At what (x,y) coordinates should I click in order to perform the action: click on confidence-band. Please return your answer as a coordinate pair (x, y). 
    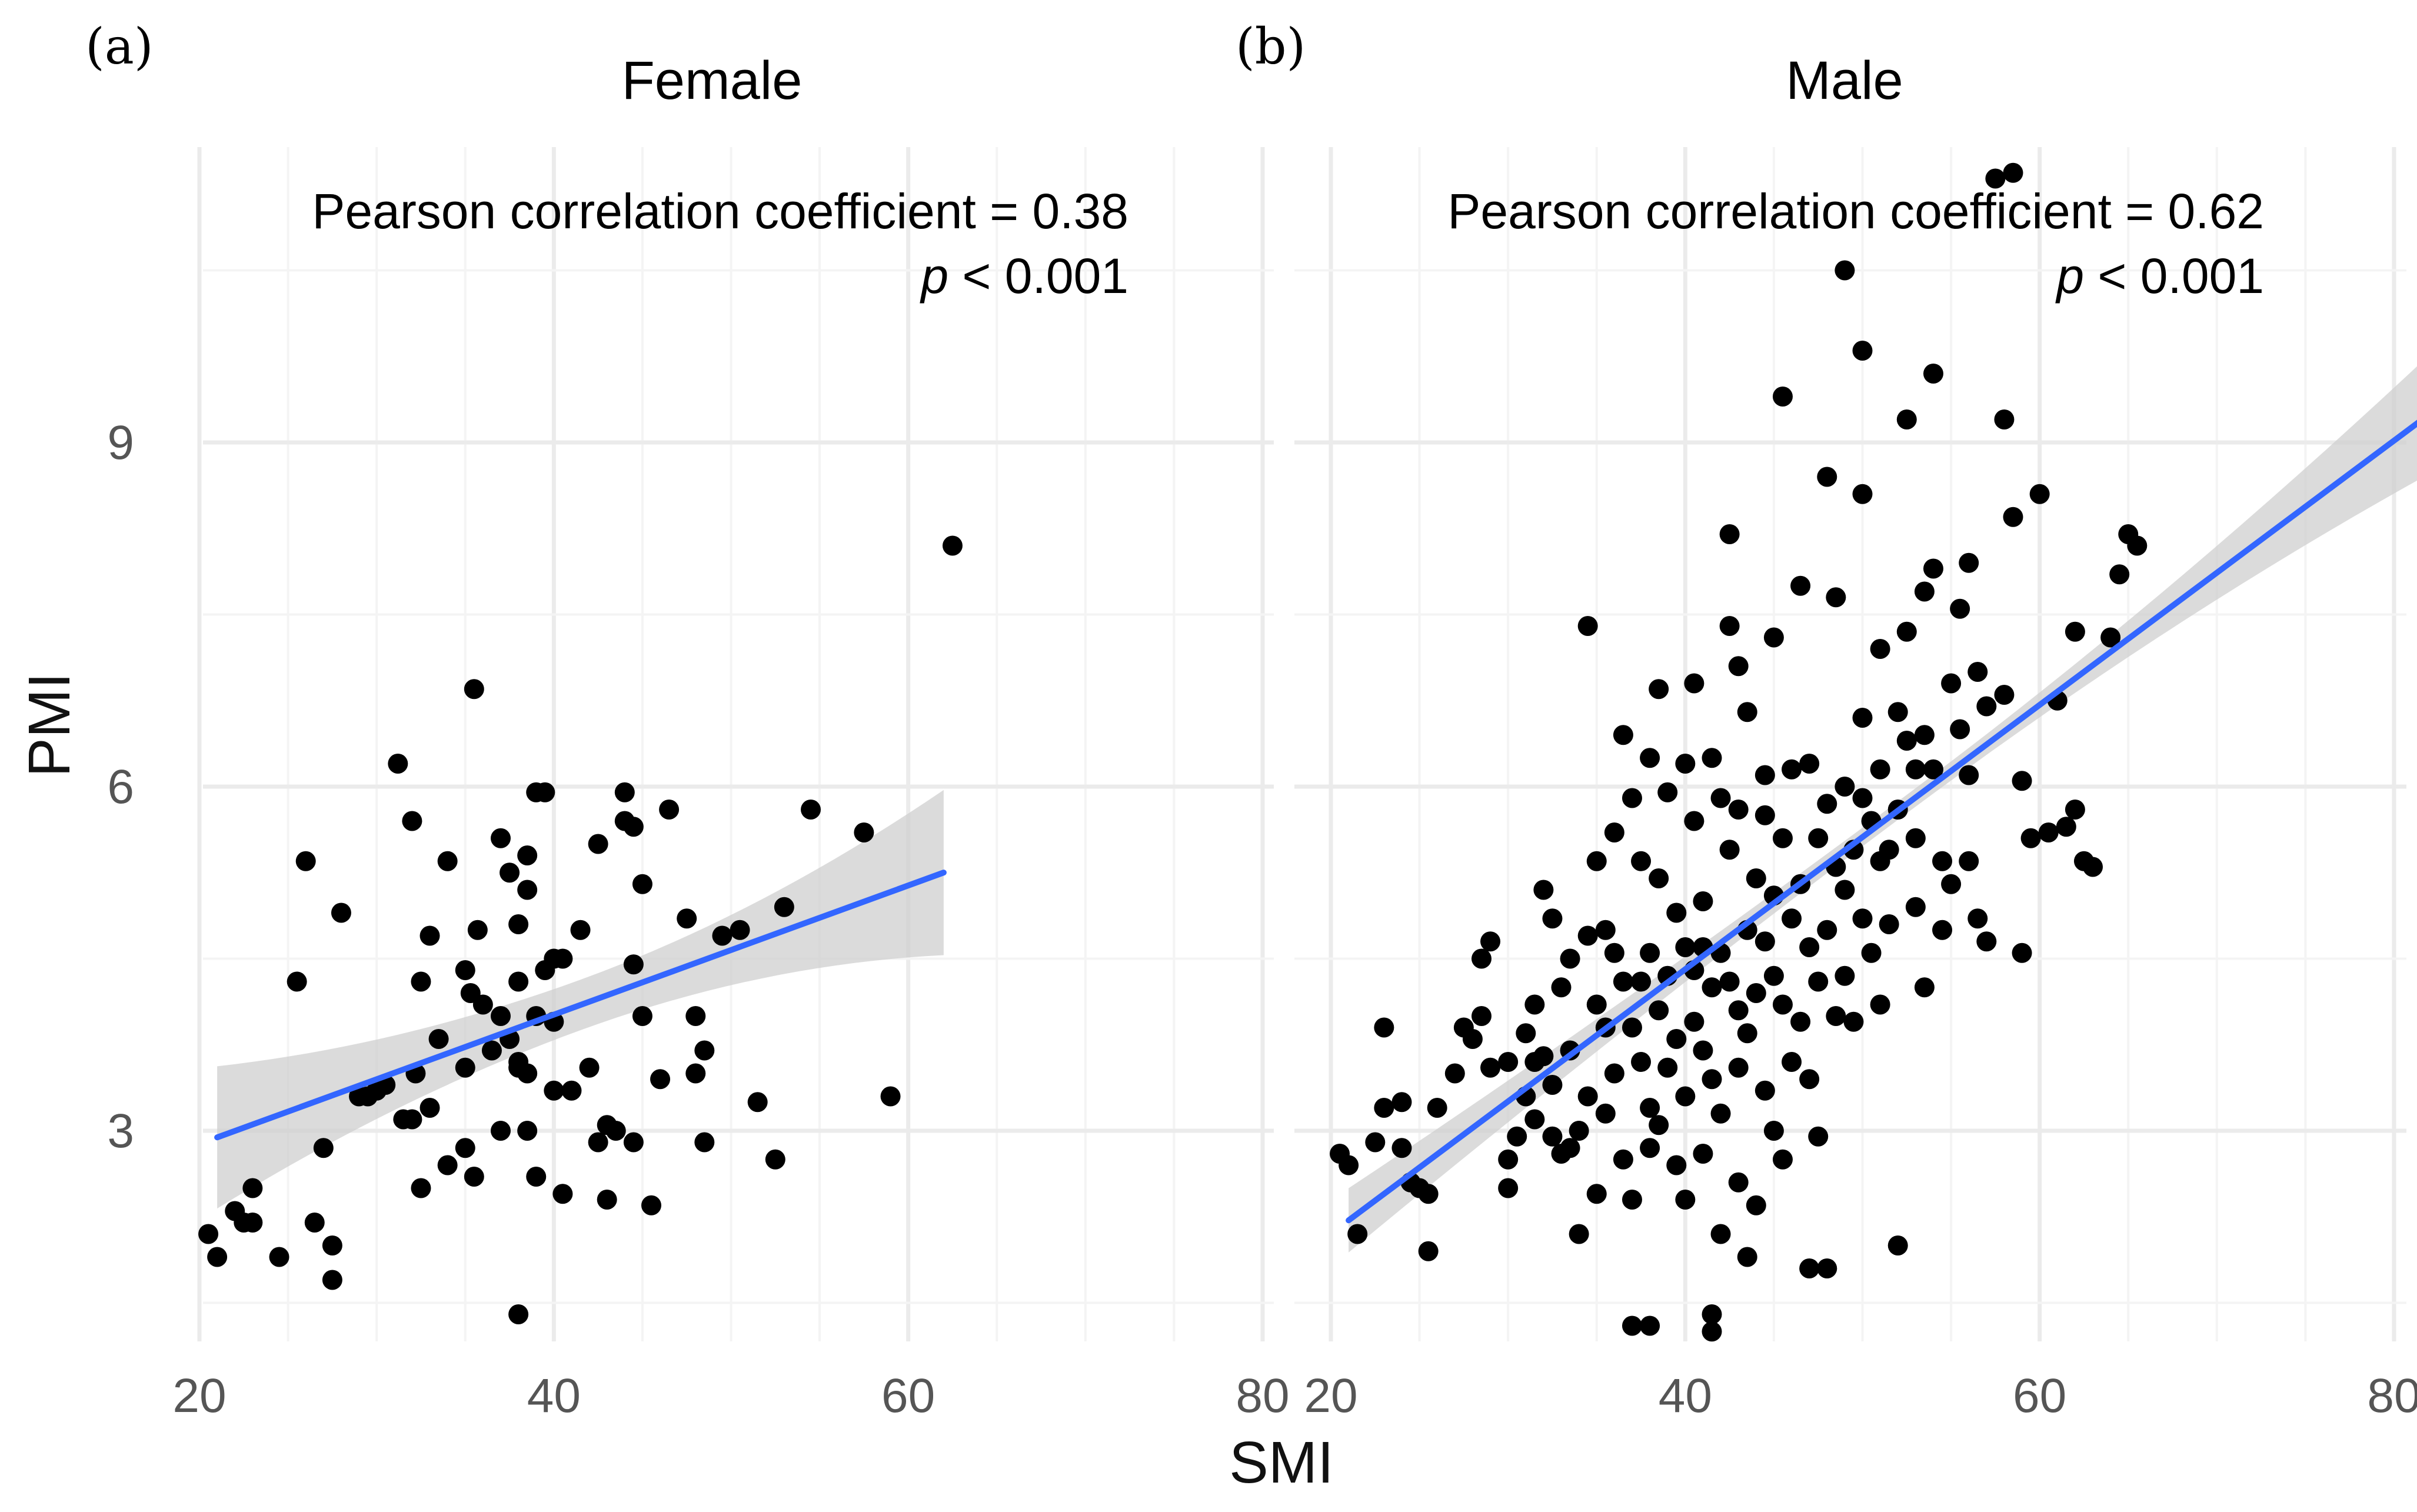
    Looking at the image, I should click on (580, 1000).